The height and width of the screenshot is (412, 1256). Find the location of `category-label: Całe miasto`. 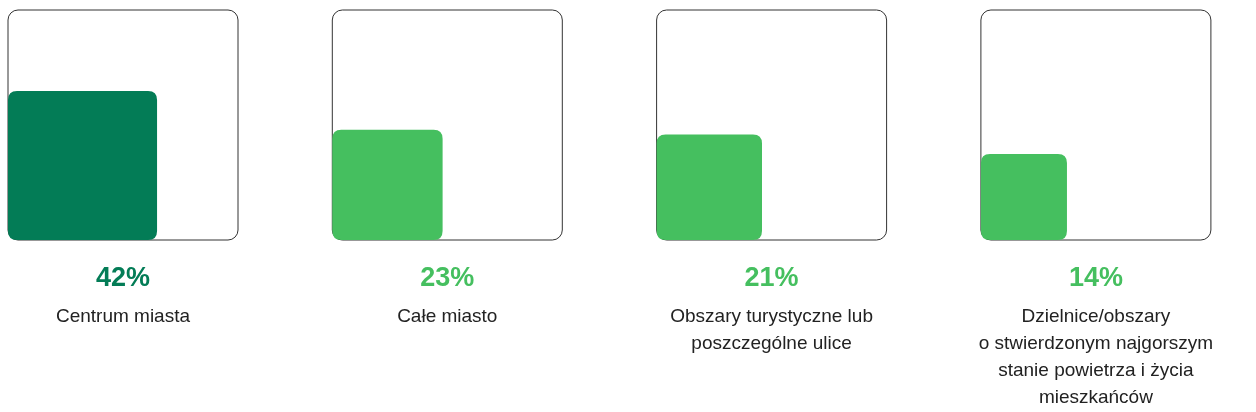

category-label: Całe miasto is located at coordinates (447, 315).